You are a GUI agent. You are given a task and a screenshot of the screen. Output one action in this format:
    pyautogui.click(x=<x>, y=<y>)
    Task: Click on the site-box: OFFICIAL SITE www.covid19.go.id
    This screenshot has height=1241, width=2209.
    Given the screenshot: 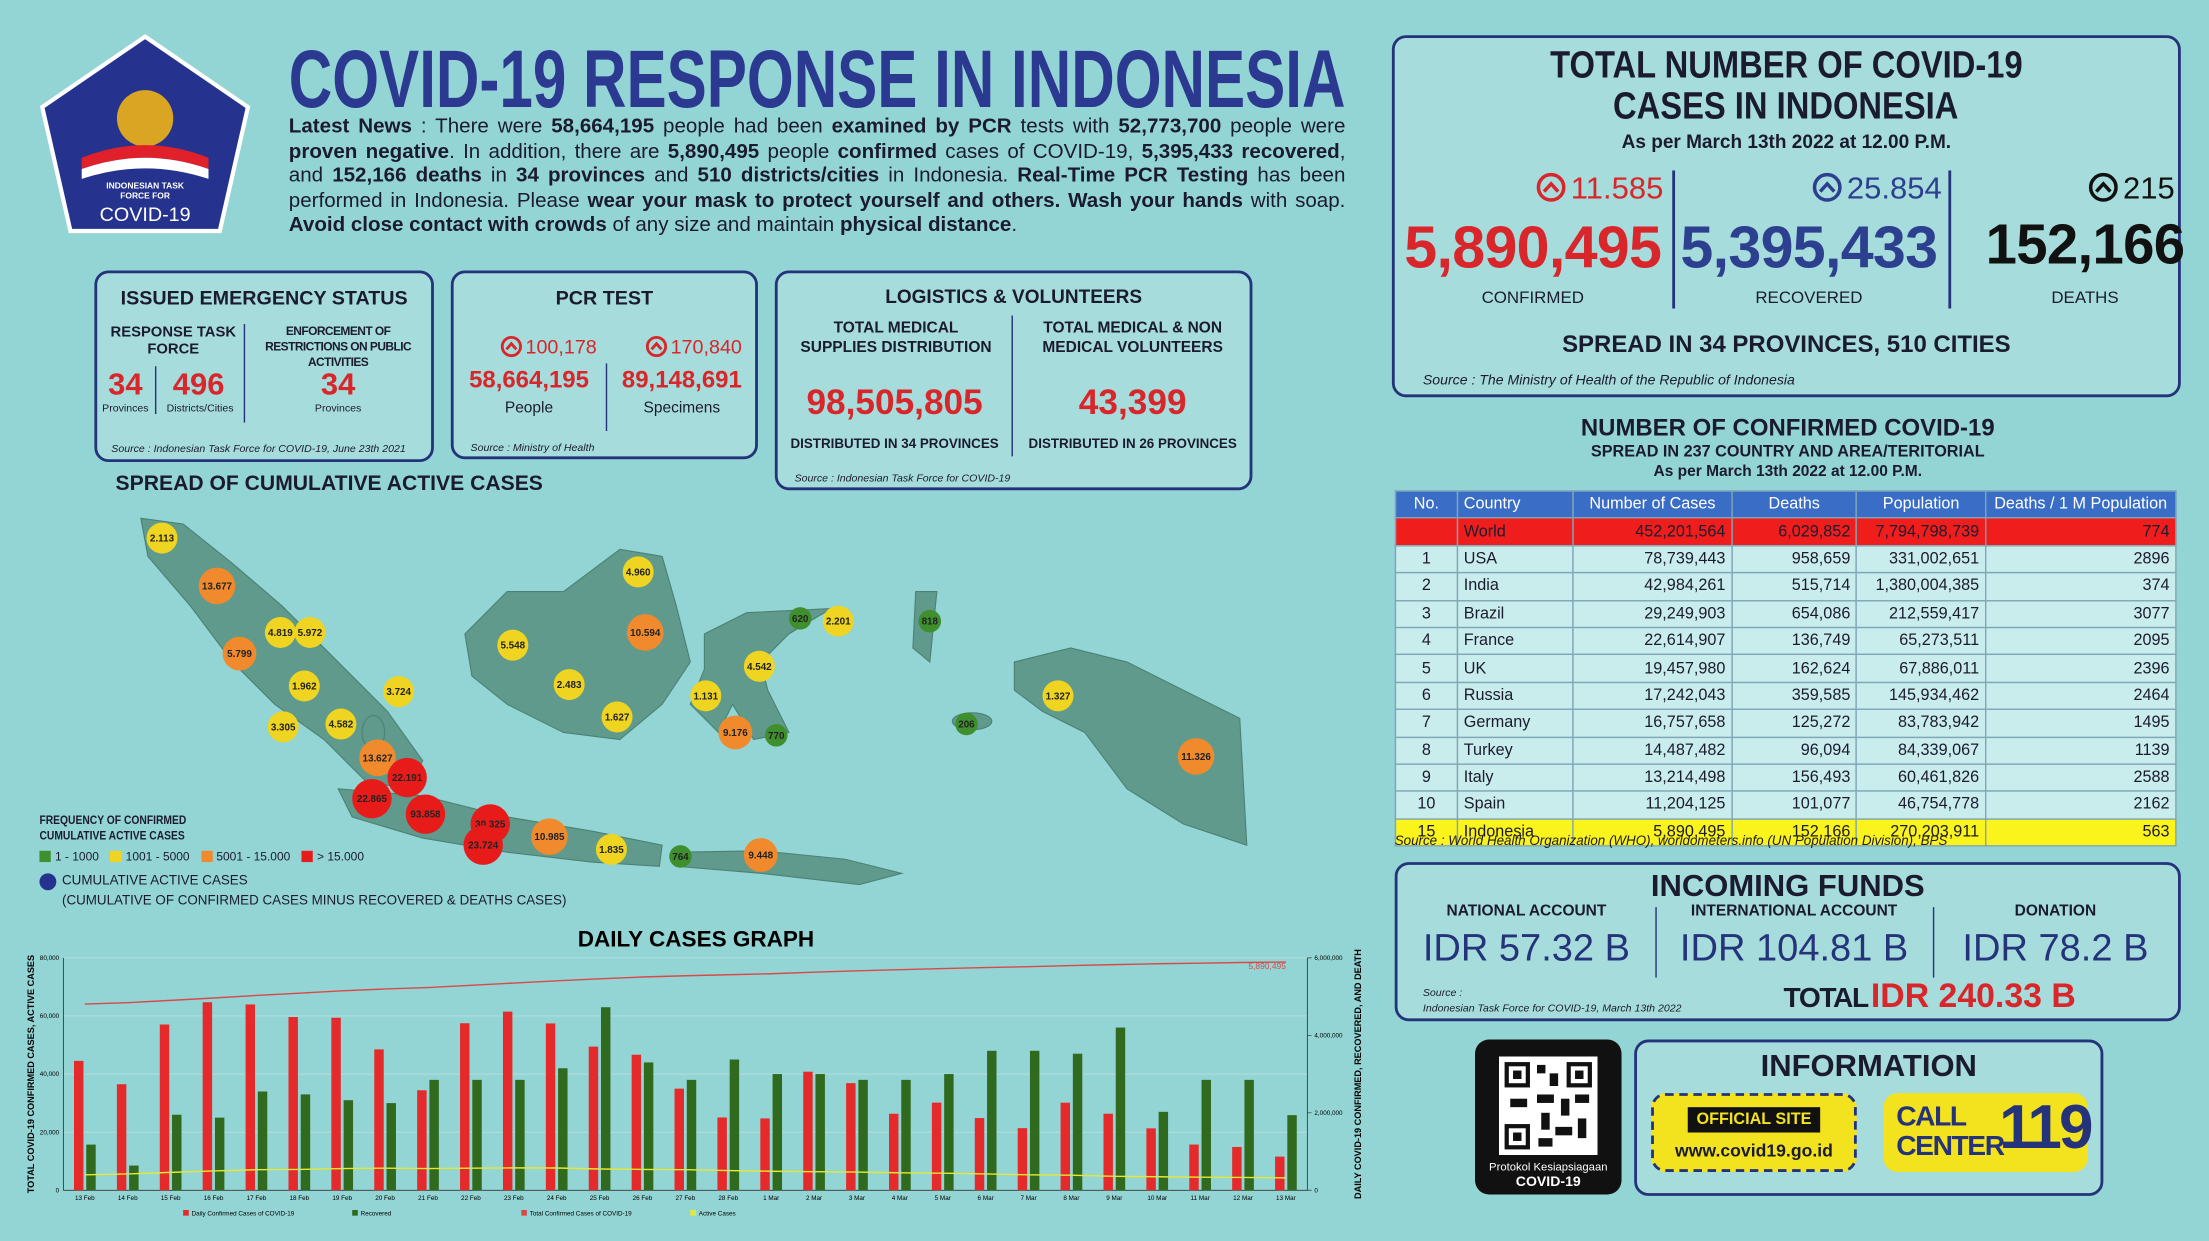 What is the action you would take?
    pyautogui.click(x=1754, y=1132)
    